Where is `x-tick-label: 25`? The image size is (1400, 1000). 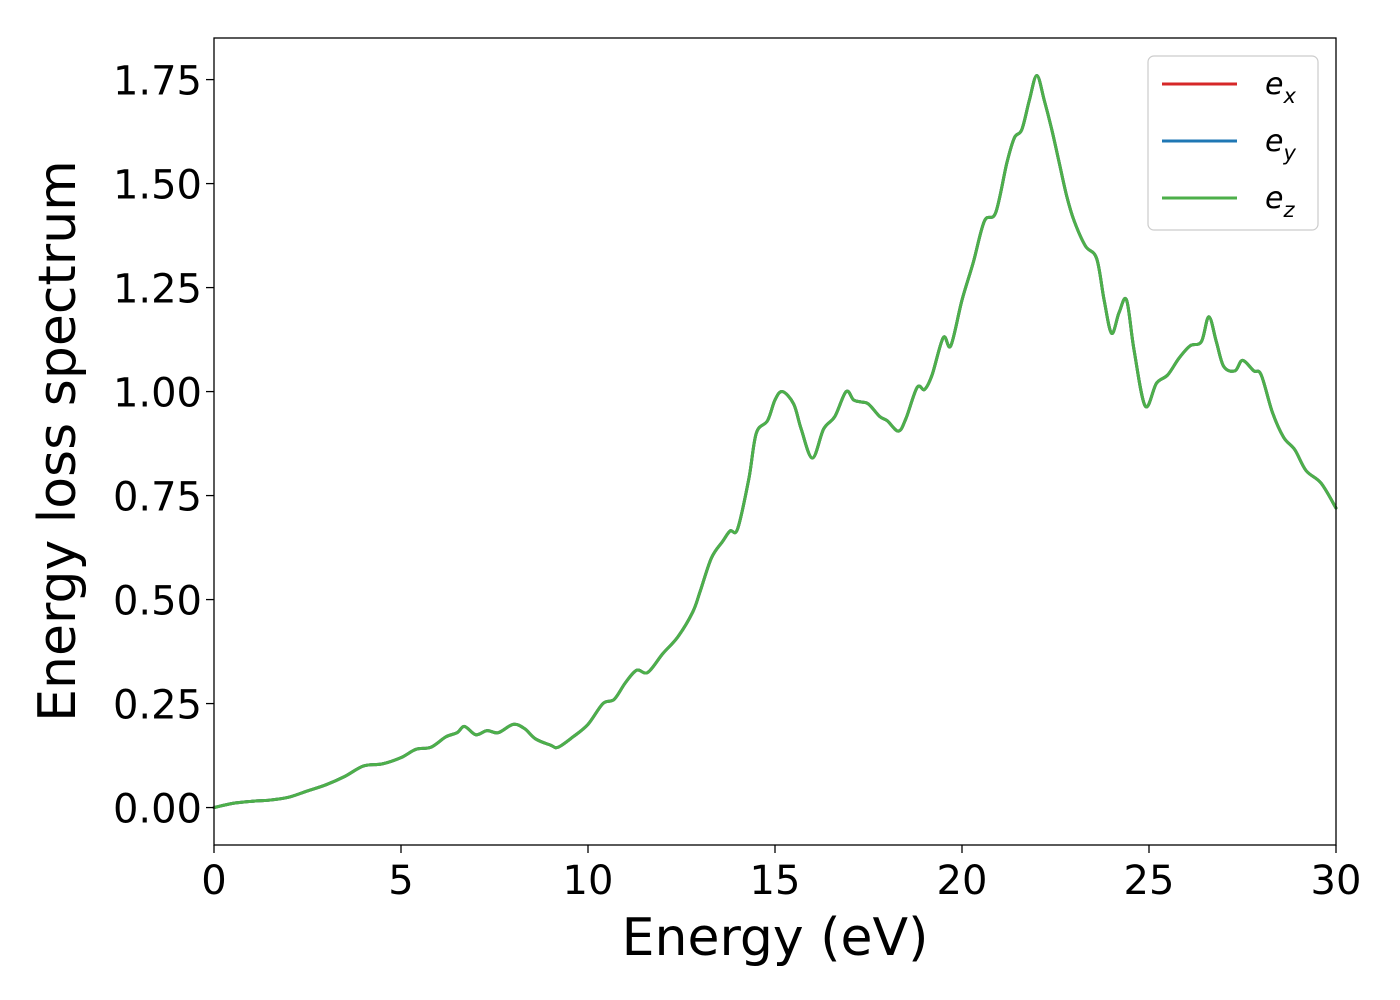
x-tick-label: 25 is located at coordinates (1149, 881).